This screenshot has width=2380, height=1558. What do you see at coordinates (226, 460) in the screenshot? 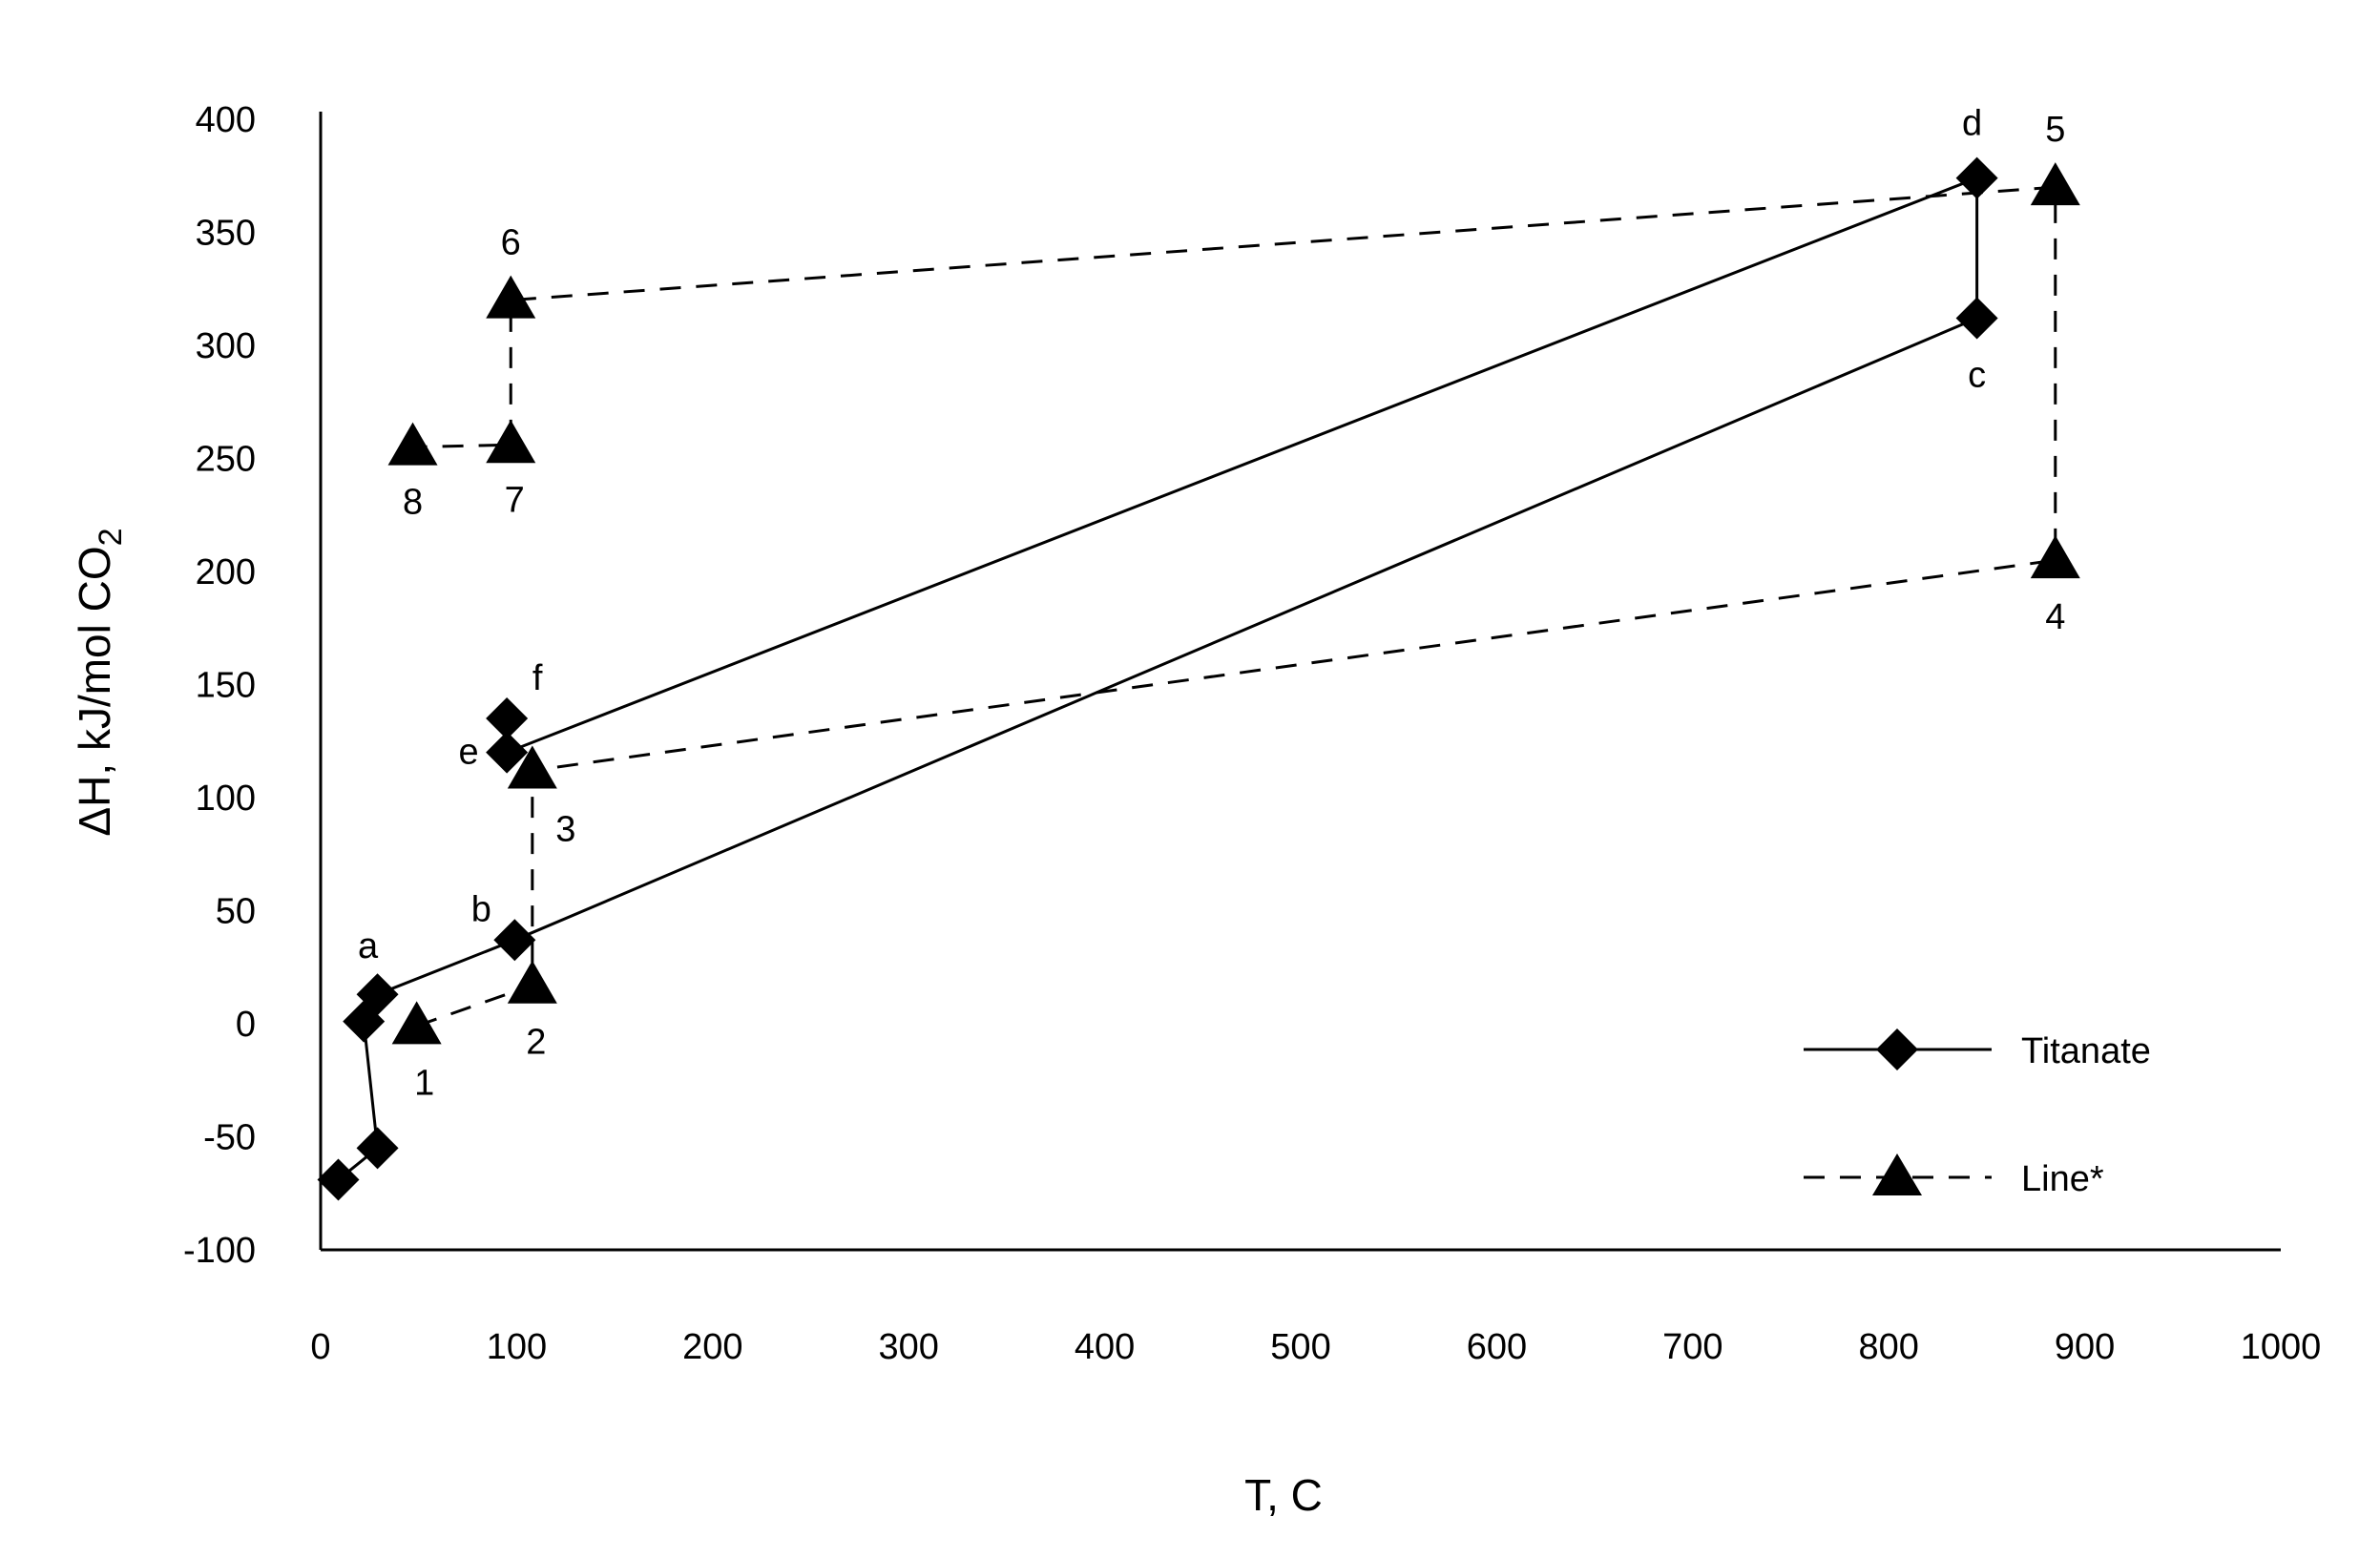
I see `y-tick-label: 250` at bounding box center [226, 460].